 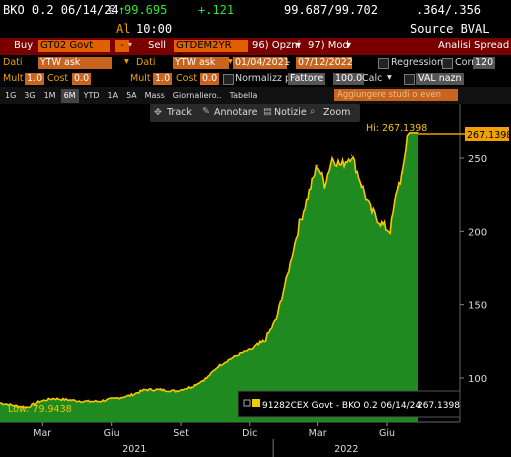 I want to click on period-tab-3g: 3G, so click(x=30, y=95).